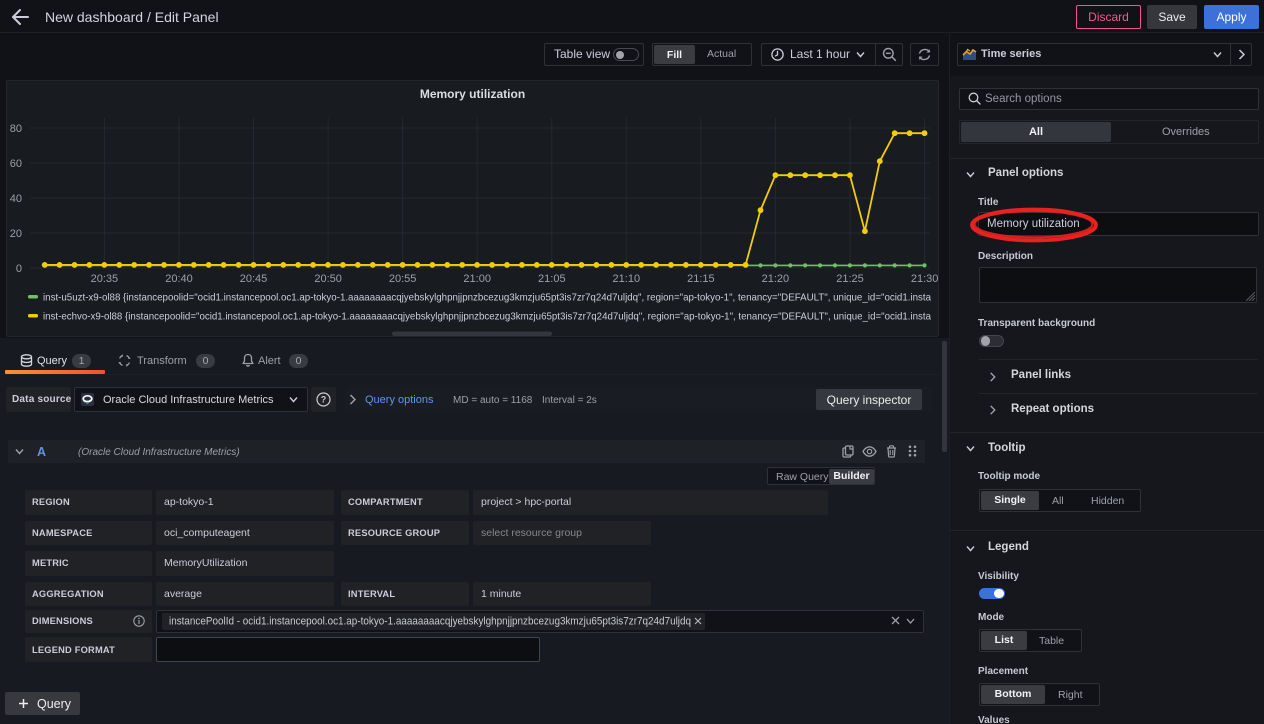 This screenshot has width=1264, height=724. What do you see at coordinates (16, 199) in the screenshot?
I see `svg-text: 40` at bounding box center [16, 199].